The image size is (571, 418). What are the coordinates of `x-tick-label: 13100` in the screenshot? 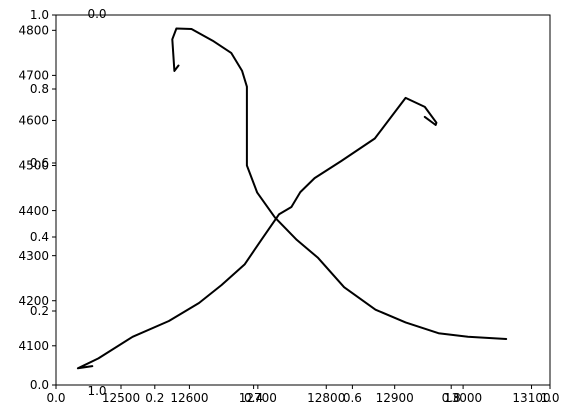 It's located at (531, 398).